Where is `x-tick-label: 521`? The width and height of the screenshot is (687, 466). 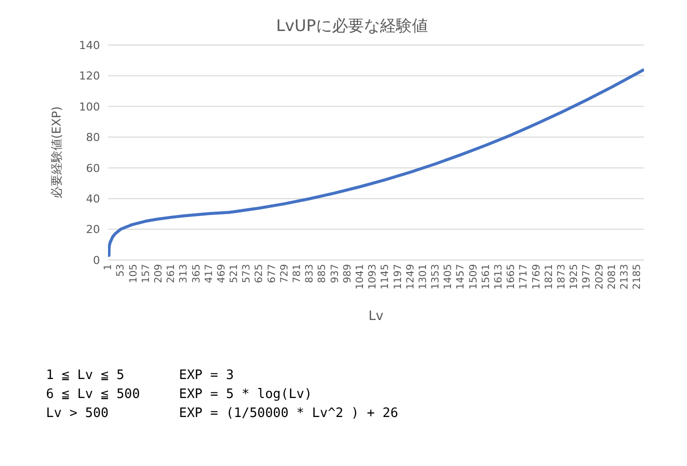
x-tick-label: 521 is located at coordinates (234, 274).